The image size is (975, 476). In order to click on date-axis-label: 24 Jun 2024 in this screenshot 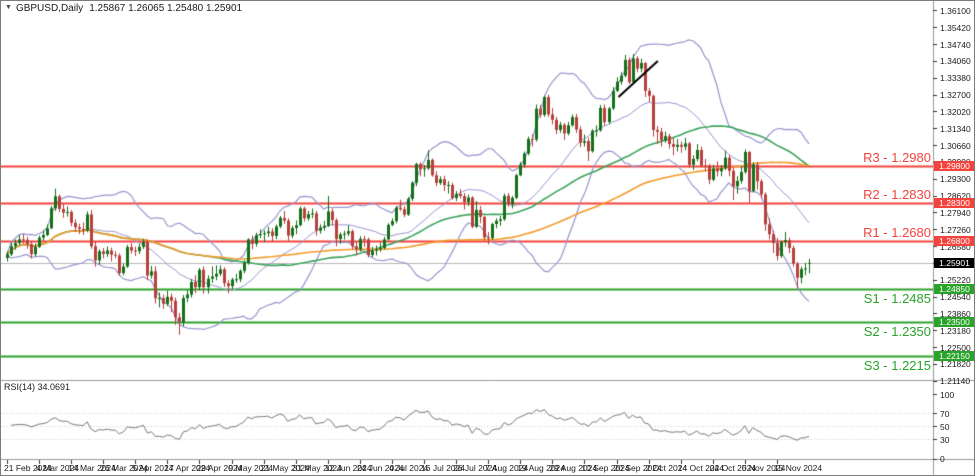, I will do `click(380, 468)`.